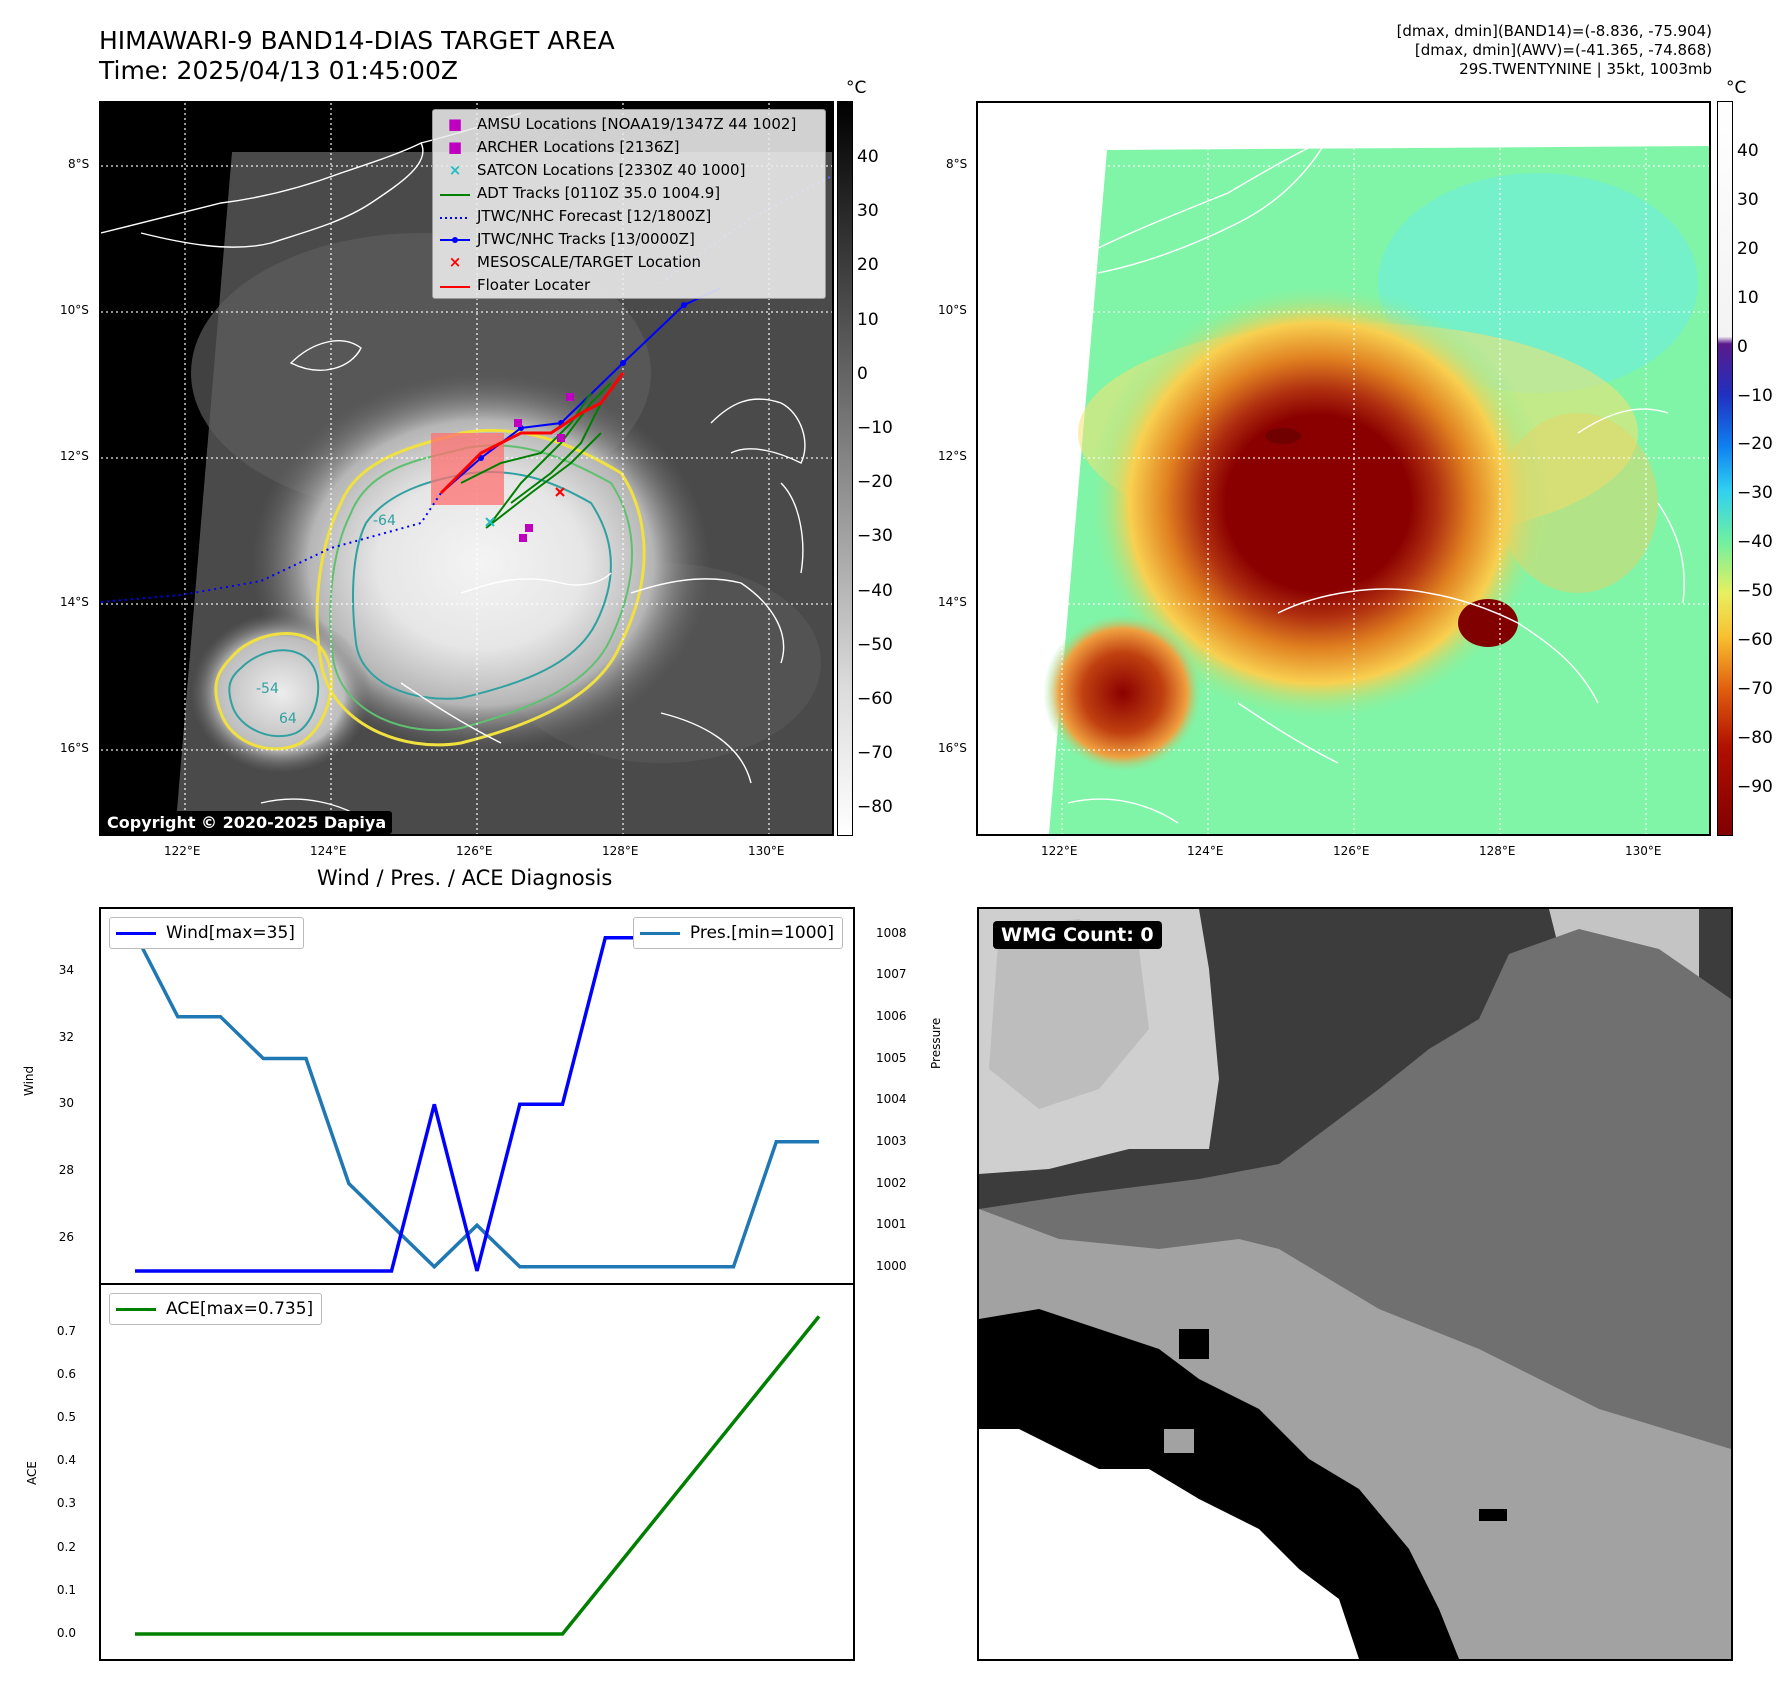  Describe the element at coordinates (66, 1330) in the screenshot. I see `axis-tick-label: 0.7` at that location.